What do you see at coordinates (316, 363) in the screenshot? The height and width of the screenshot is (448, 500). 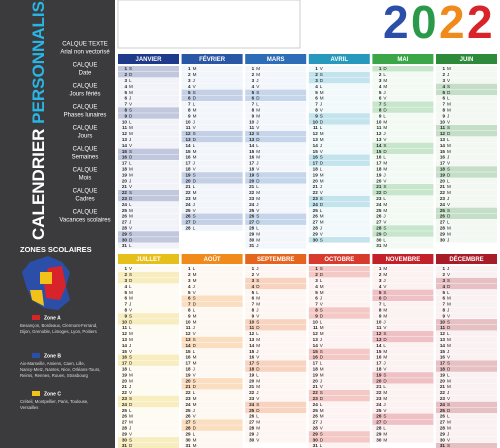 I see `day-number: 17` at bounding box center [316, 363].